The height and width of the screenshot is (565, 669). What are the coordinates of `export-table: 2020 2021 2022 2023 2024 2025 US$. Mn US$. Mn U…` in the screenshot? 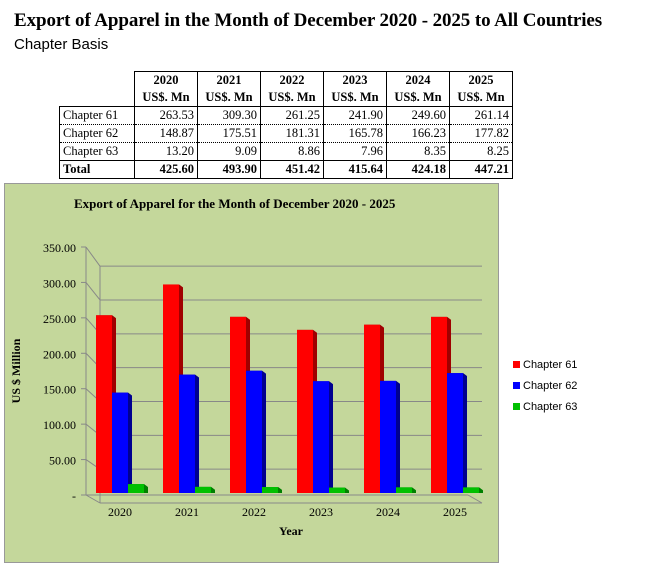 It's located at (286, 125).